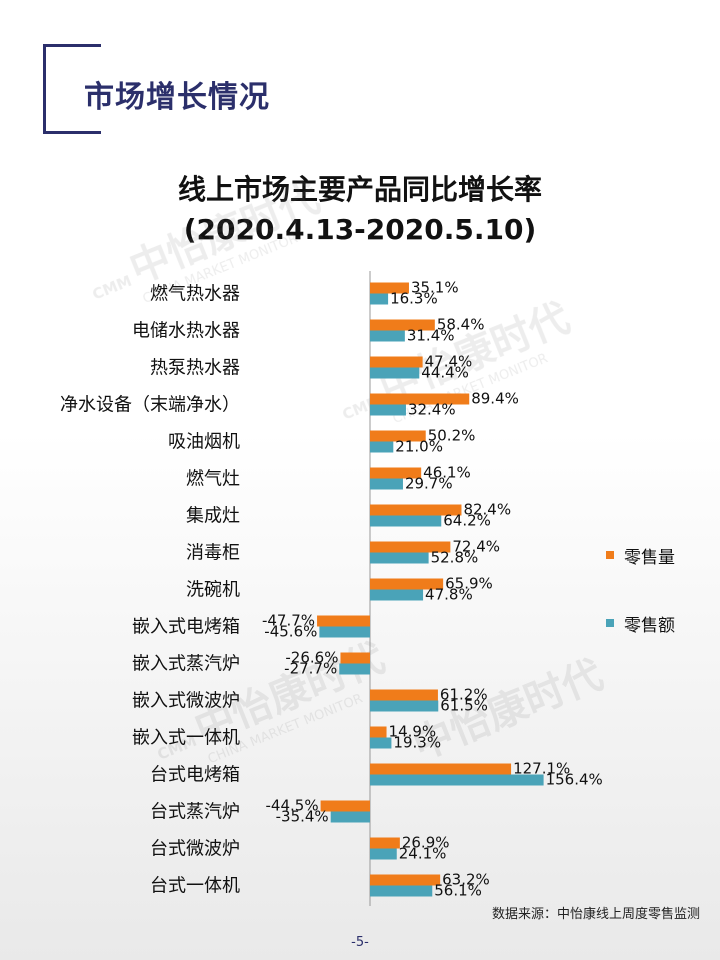 This screenshot has width=720, height=960. Describe the element at coordinates (449, 362) in the screenshot. I see `data-label: 47.4%` at that location.